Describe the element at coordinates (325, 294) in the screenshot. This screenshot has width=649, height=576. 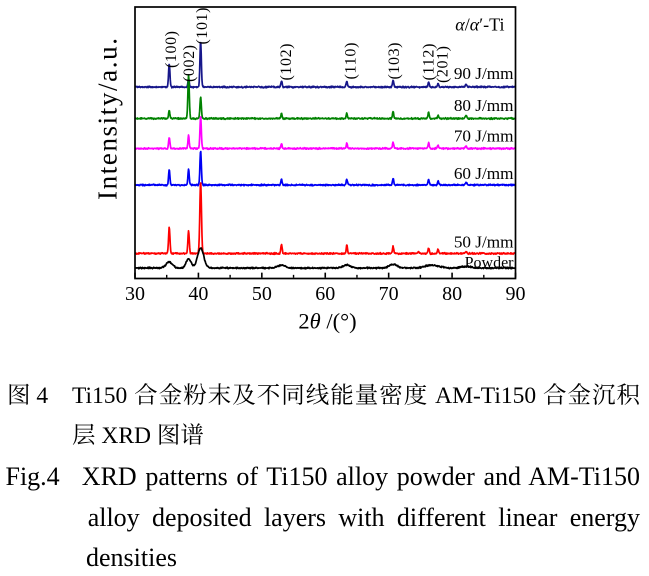
I see `x-tick-label: 60` at that location.